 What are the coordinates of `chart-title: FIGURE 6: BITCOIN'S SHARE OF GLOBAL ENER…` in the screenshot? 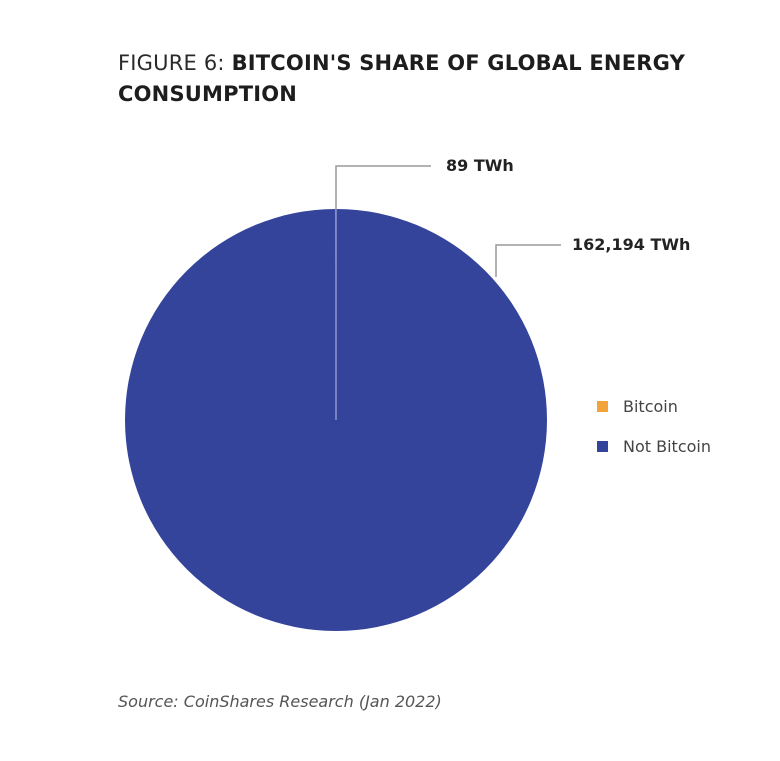 It's located at (418, 79).